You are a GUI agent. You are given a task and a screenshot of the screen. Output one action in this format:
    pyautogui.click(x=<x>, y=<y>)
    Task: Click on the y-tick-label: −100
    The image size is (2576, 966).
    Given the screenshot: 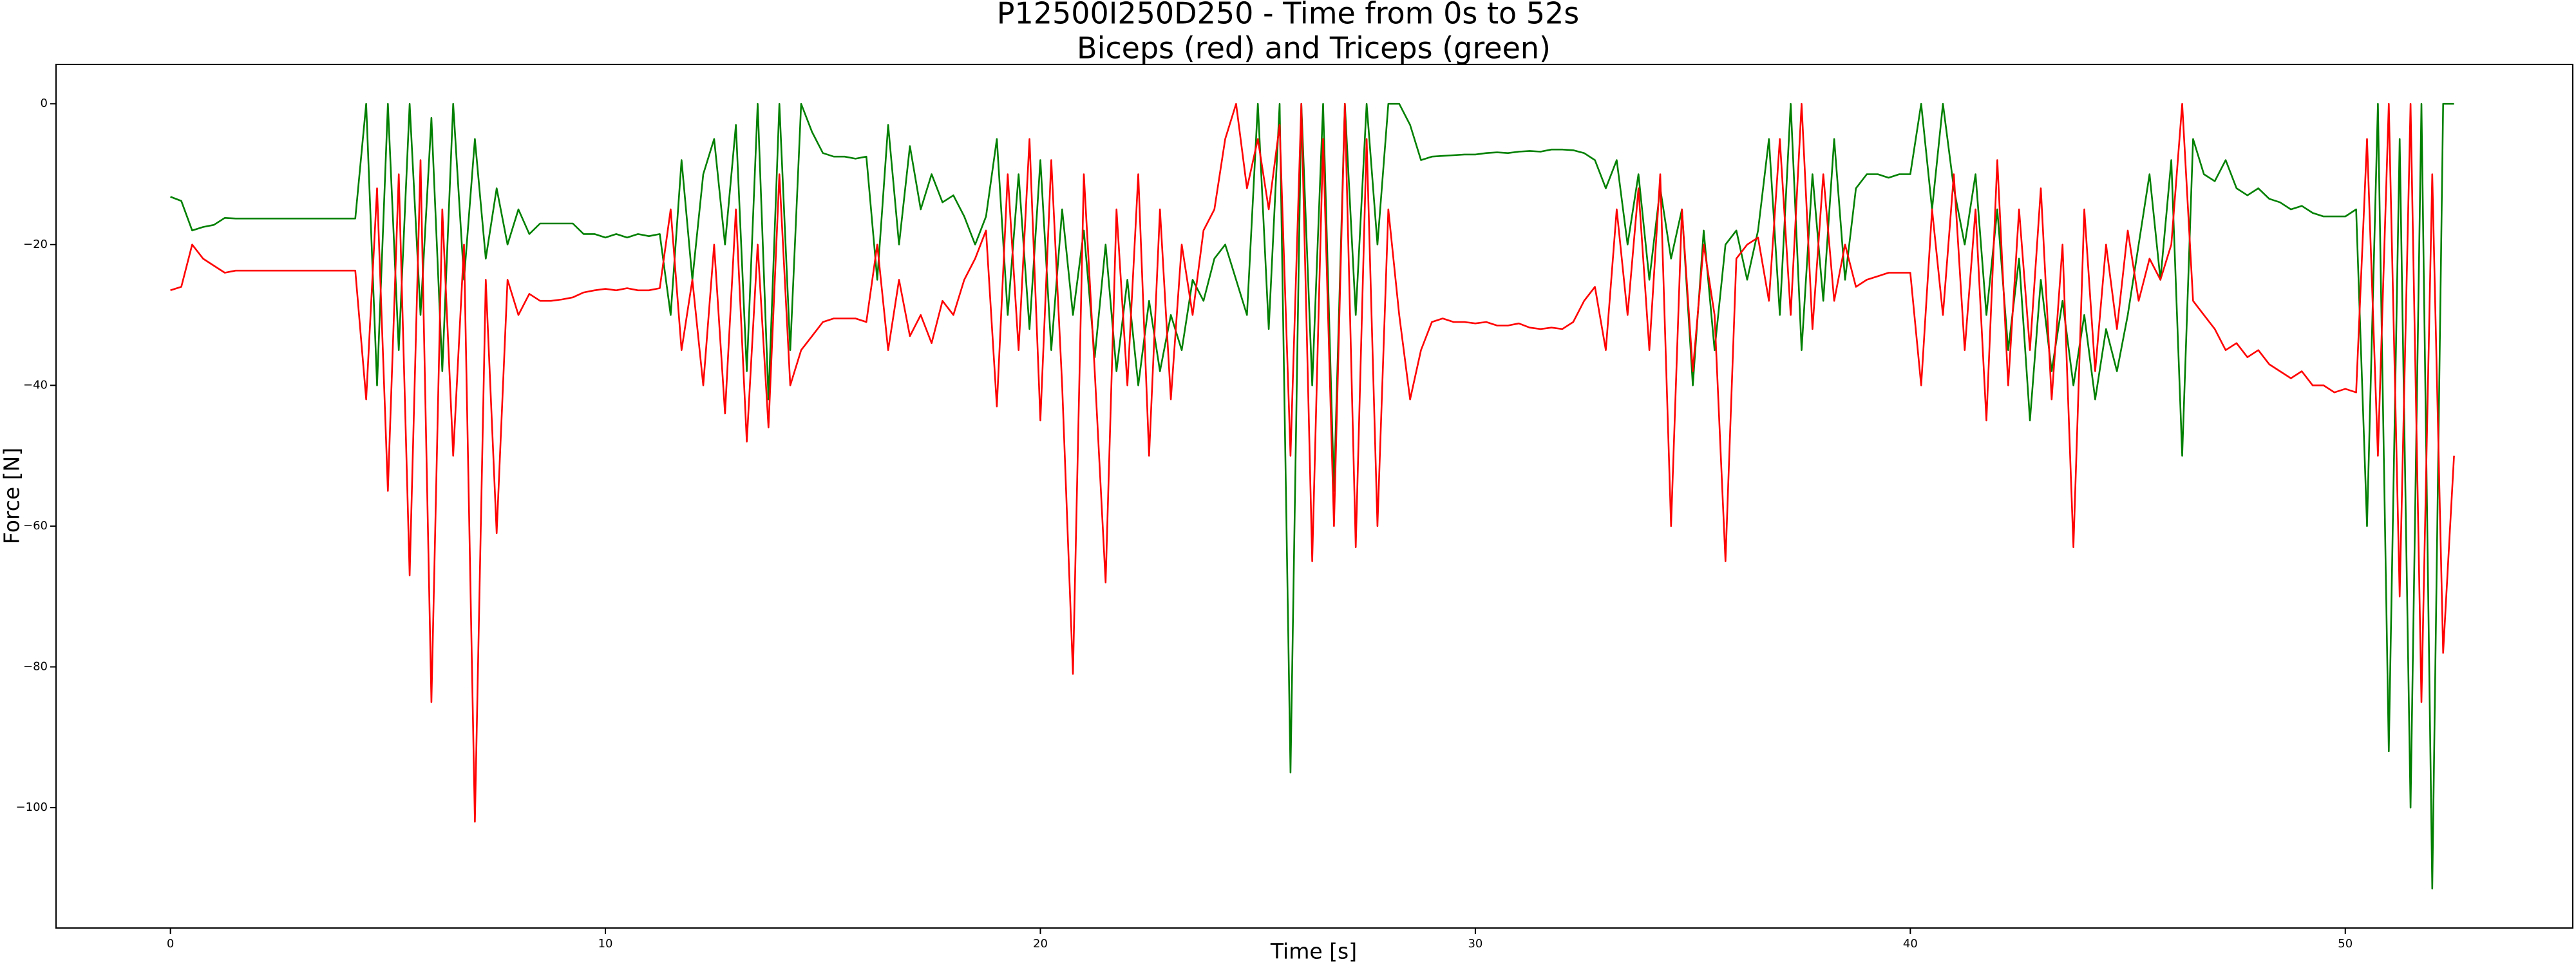 What is the action you would take?
    pyautogui.click(x=32, y=807)
    